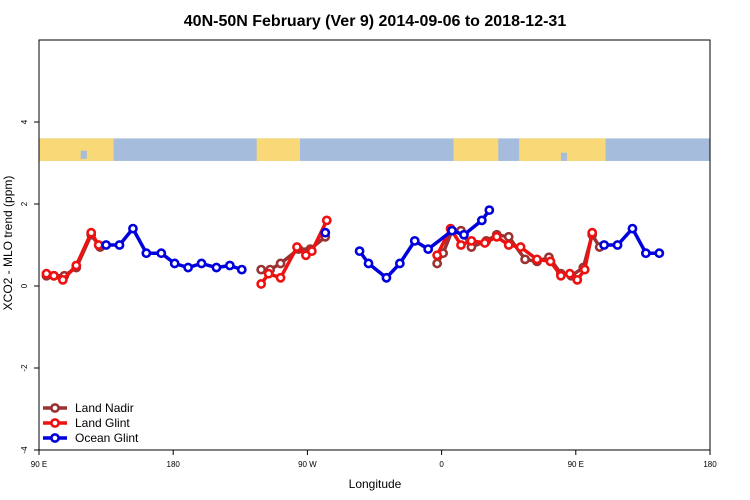  I want to click on series-ocean-glint, so click(383, 244).